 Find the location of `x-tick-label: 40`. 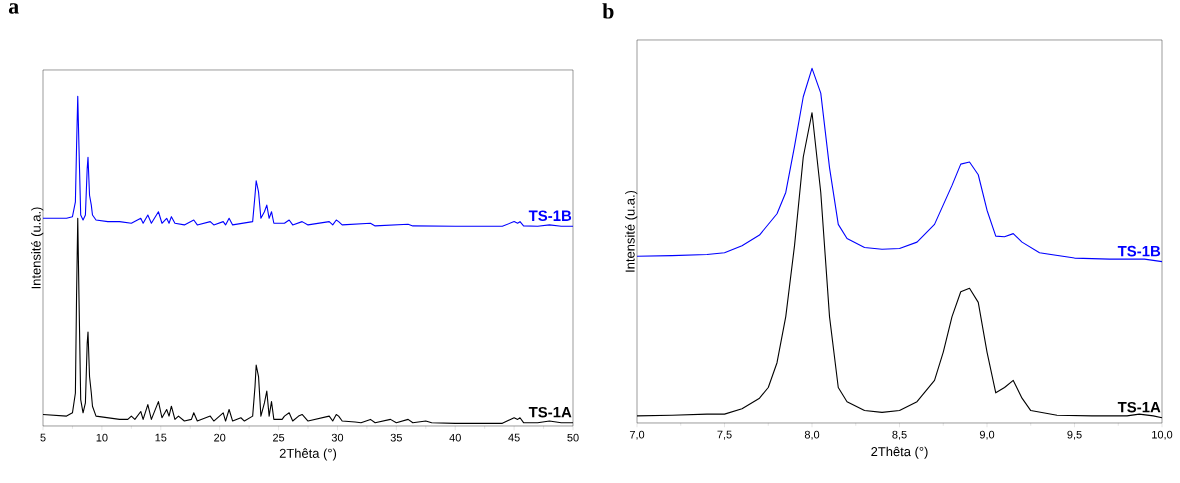

x-tick-label: 40 is located at coordinates (455, 437).